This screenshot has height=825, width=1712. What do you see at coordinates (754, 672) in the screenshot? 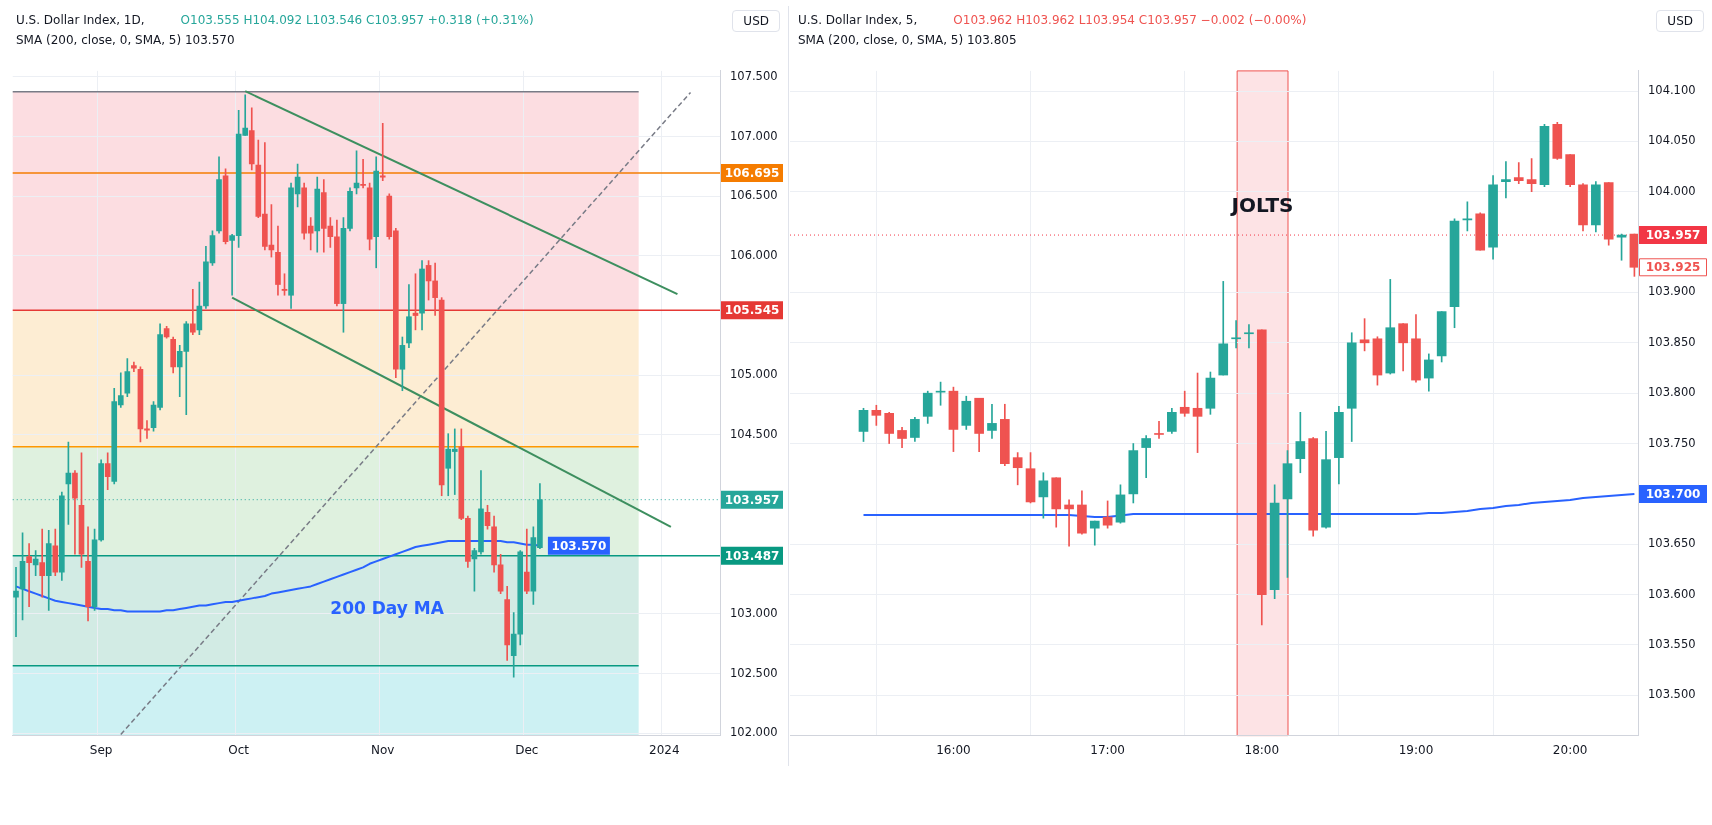
I see `y-tick-label: 102.500` at bounding box center [754, 672].